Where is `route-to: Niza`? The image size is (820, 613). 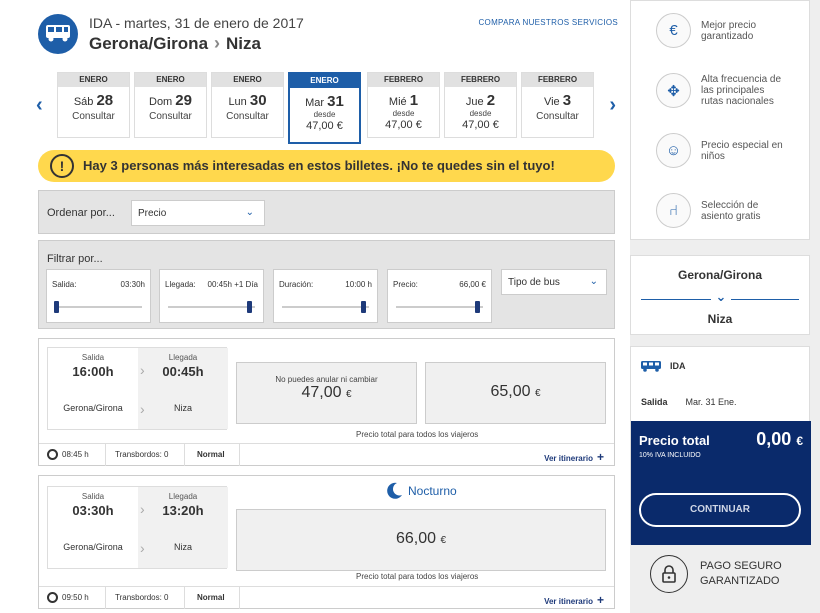
route-to: Niza is located at coordinates (720, 319).